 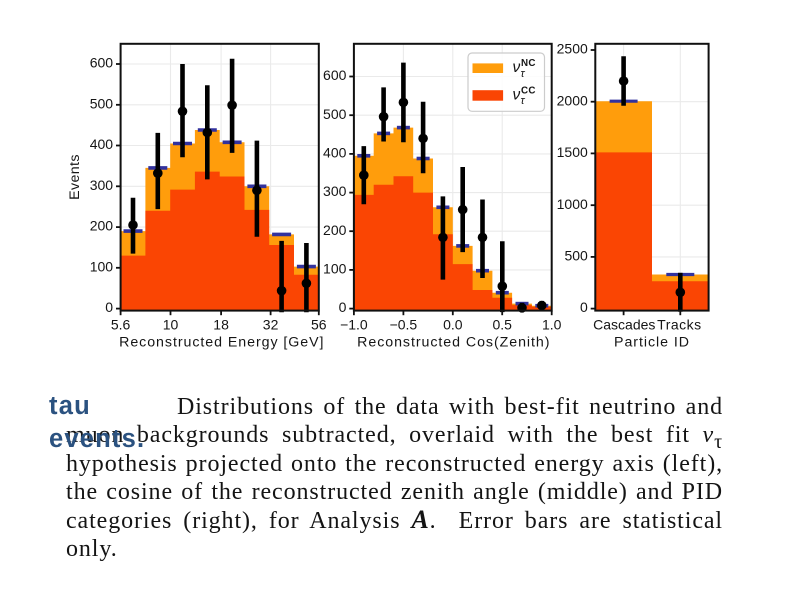 What do you see at coordinates (171, 325) in the screenshot?
I see `svg-text: 10` at bounding box center [171, 325].